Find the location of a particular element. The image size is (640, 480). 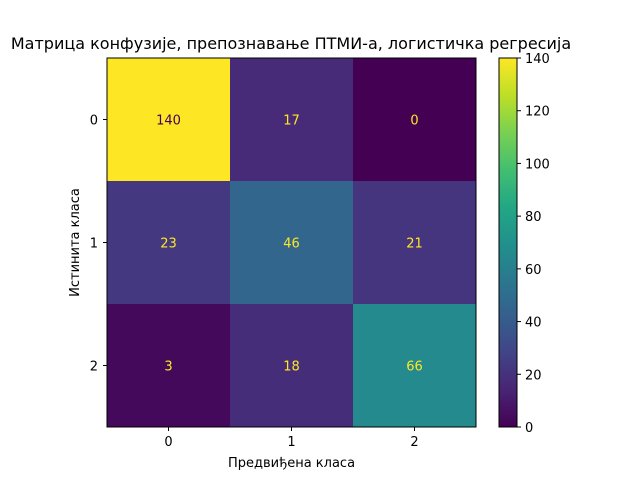

cell-value-0-1: 17 is located at coordinates (291, 121).